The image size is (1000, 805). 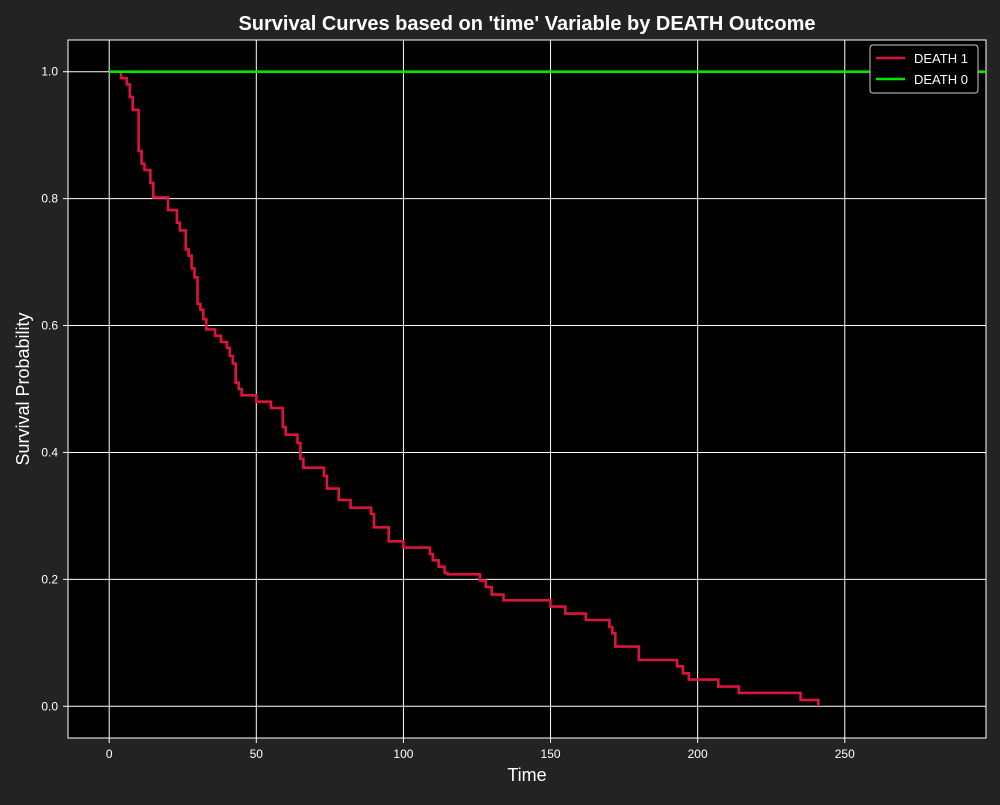 What do you see at coordinates (109, 754) in the screenshot?
I see `x-tick-label: 0` at bounding box center [109, 754].